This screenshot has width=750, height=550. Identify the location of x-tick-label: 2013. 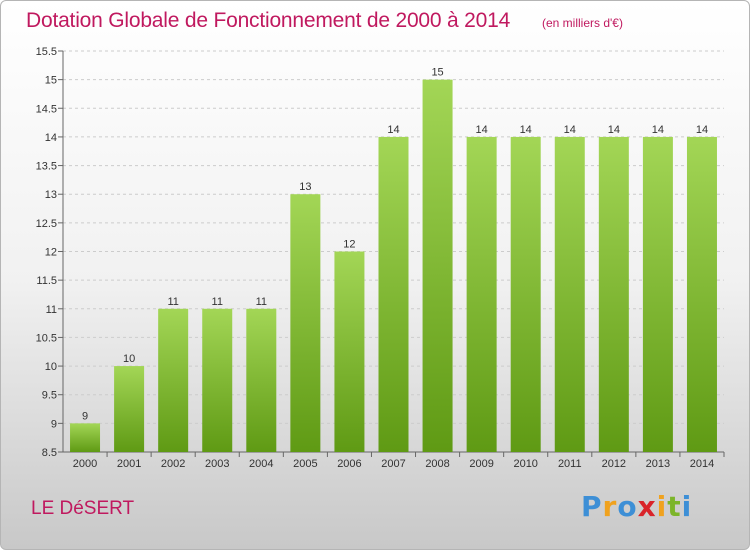
(658, 464).